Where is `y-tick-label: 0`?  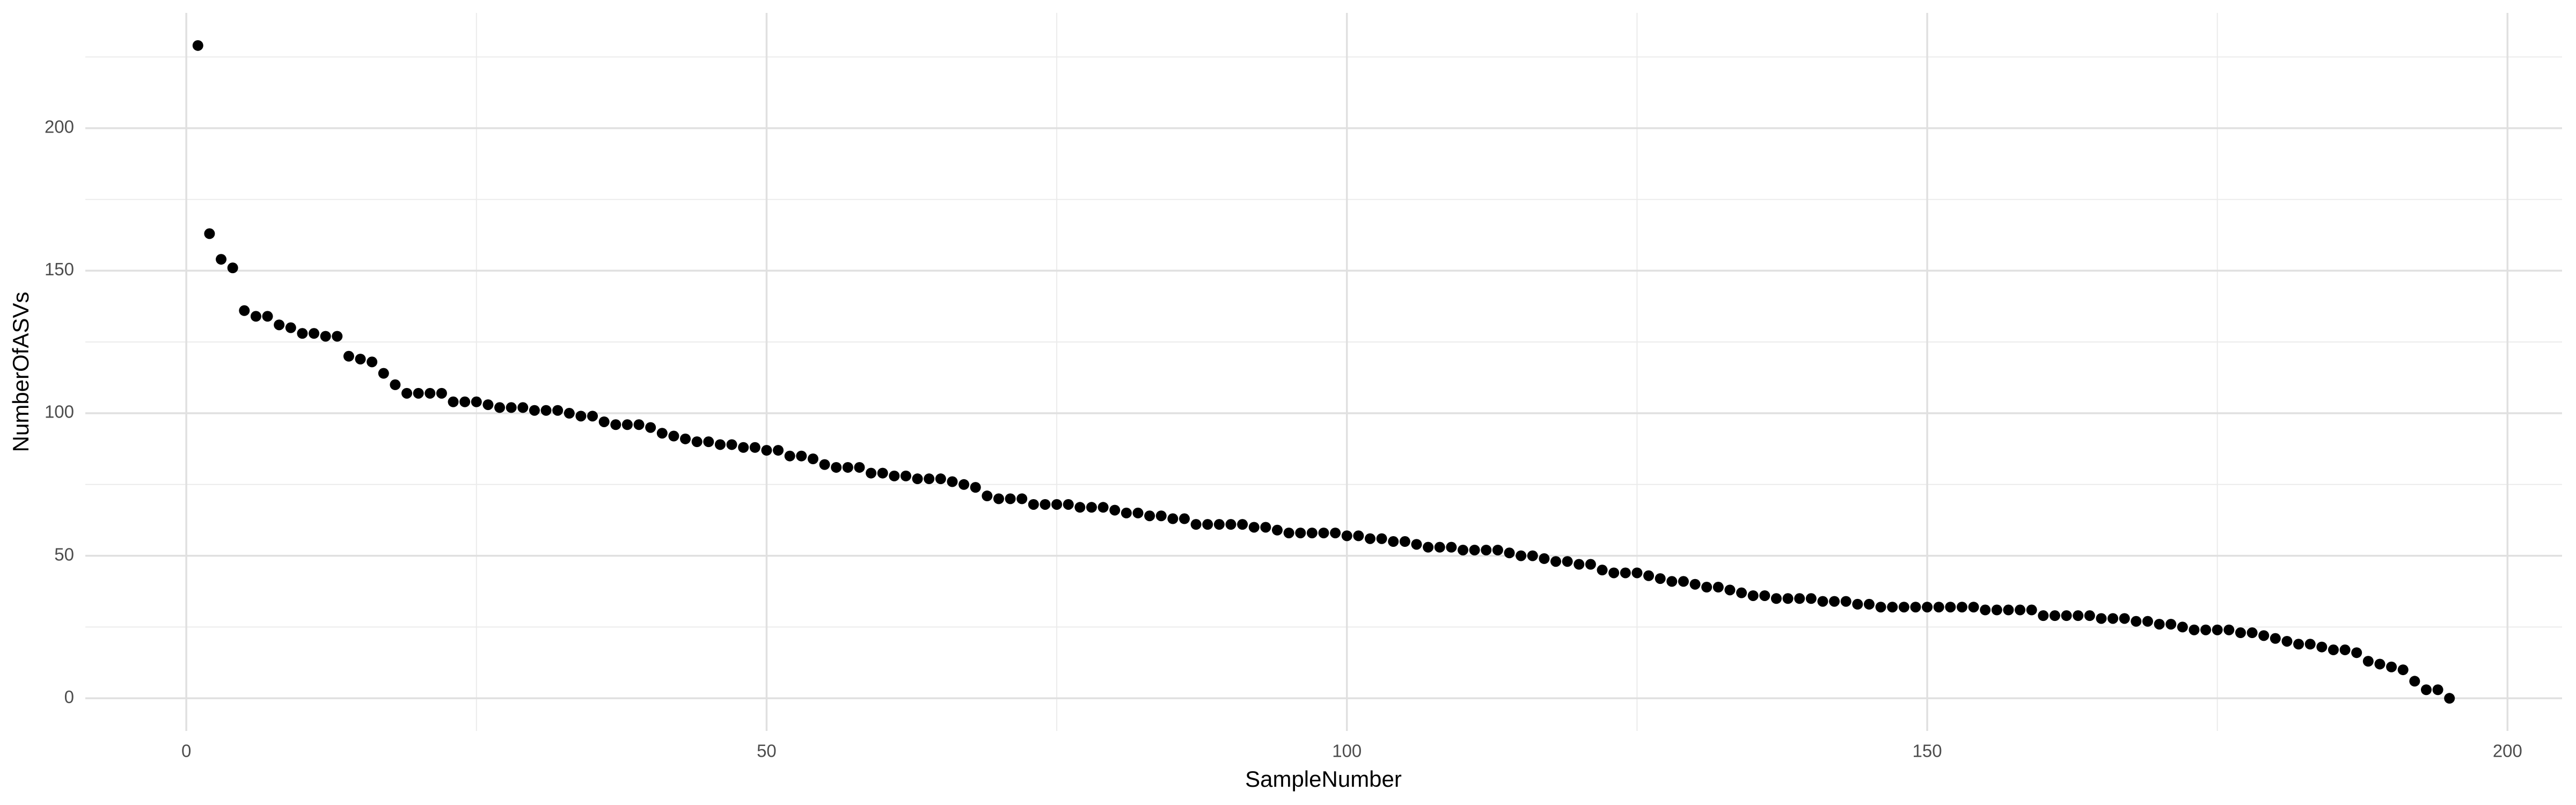
y-tick-label: 0 is located at coordinates (69, 697).